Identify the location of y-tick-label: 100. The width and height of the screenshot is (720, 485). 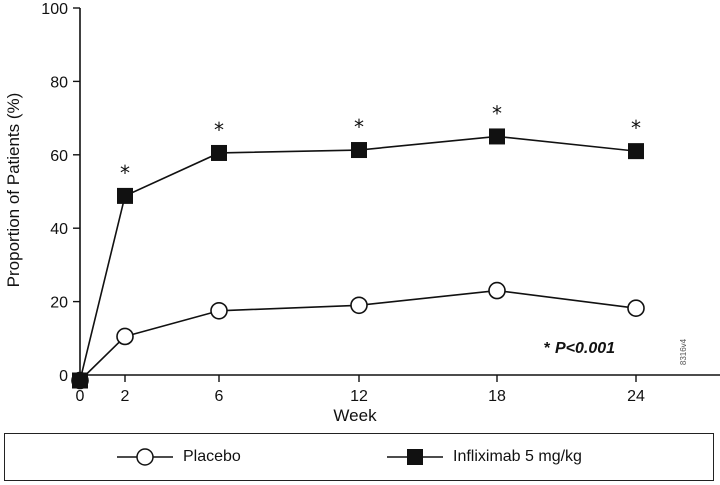
(54, 9).